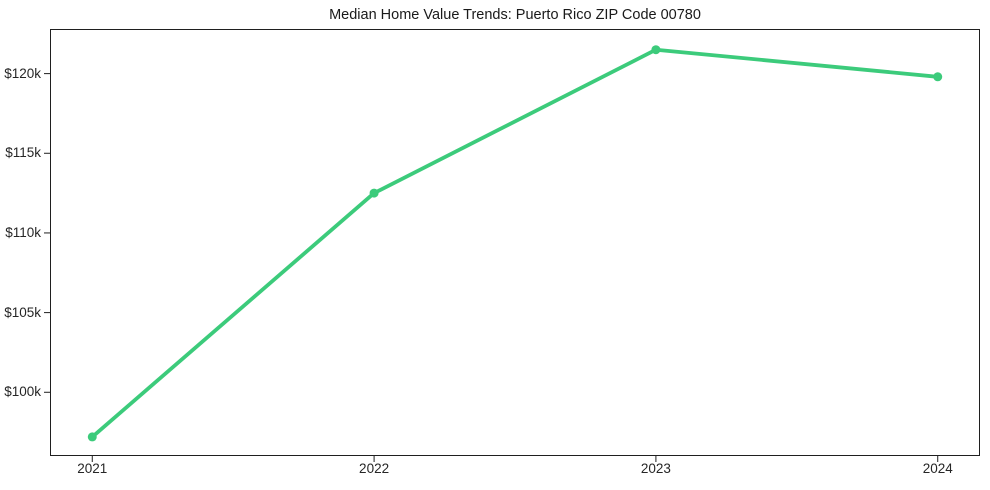 The image size is (990, 490). What do you see at coordinates (938, 77) in the screenshot?
I see `data-point-2024` at bounding box center [938, 77].